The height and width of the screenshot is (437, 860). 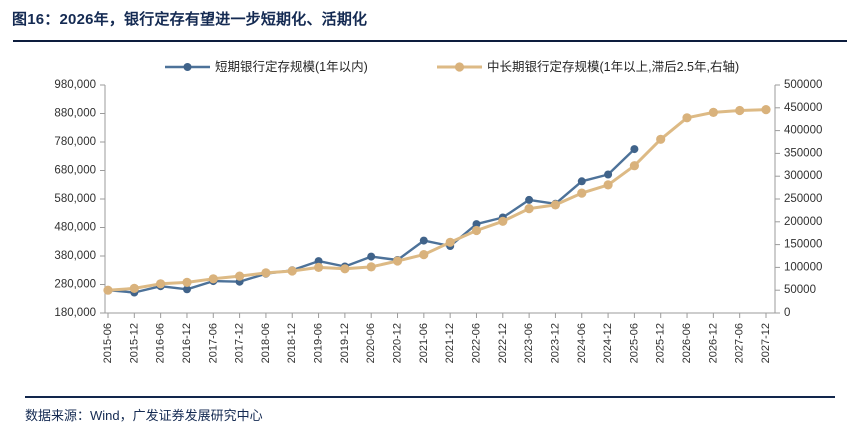 What do you see at coordinates (75, 285) in the screenshot?
I see `left-axis-label: 280,000` at bounding box center [75, 285].